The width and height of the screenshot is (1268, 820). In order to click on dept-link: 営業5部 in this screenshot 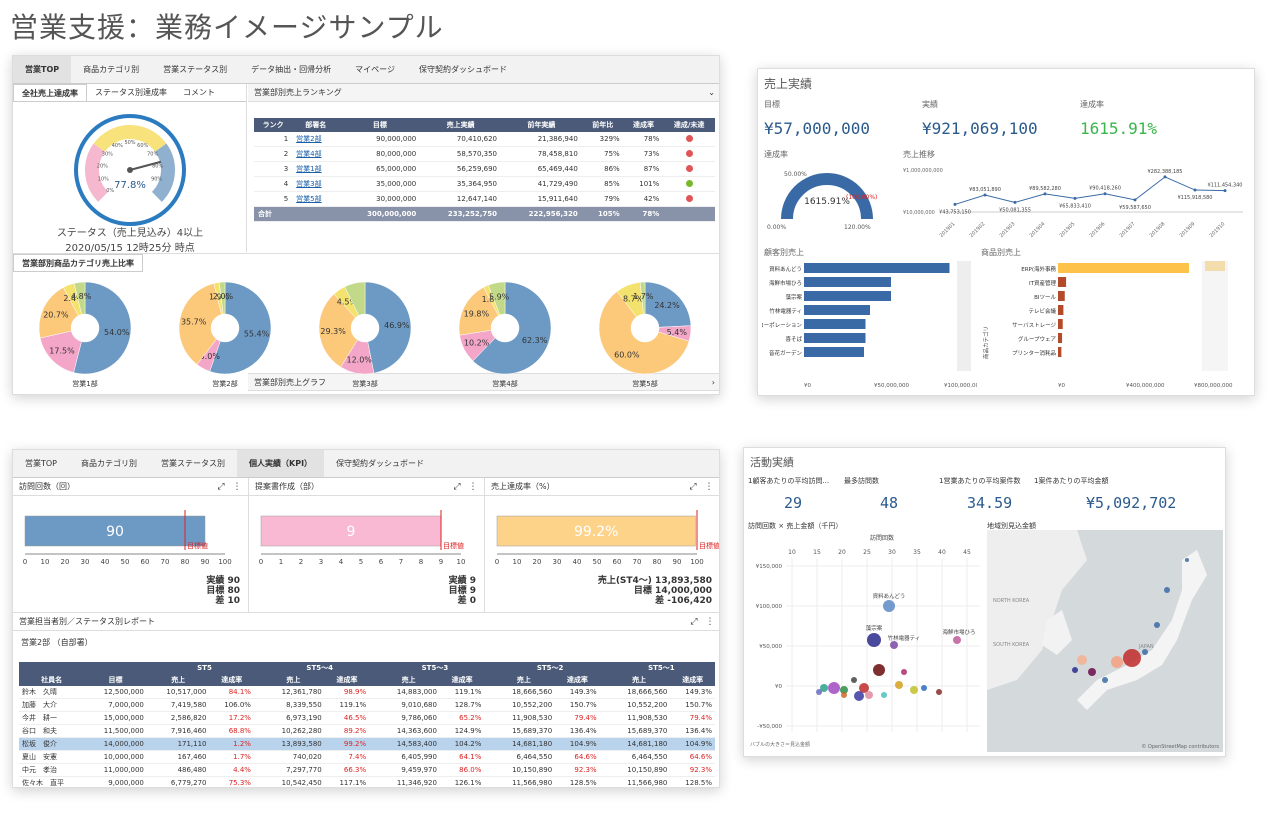, I will do `click(316, 199)`.